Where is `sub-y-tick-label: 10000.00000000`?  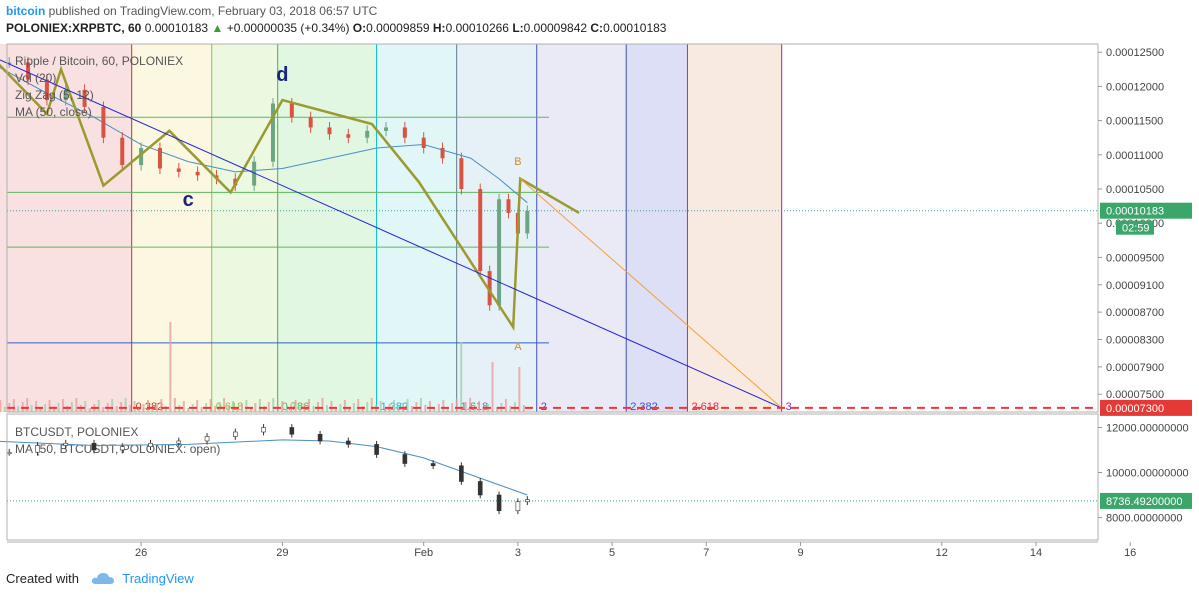
sub-y-tick-label: 10000.00000000 is located at coordinates (1147, 474).